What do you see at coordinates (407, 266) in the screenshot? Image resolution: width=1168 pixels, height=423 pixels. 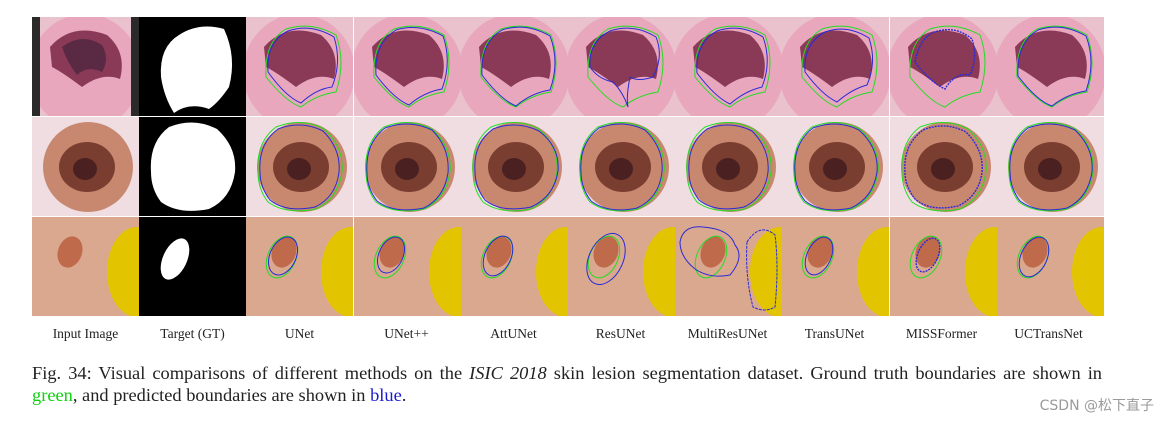 I see `row3-unetpp` at bounding box center [407, 266].